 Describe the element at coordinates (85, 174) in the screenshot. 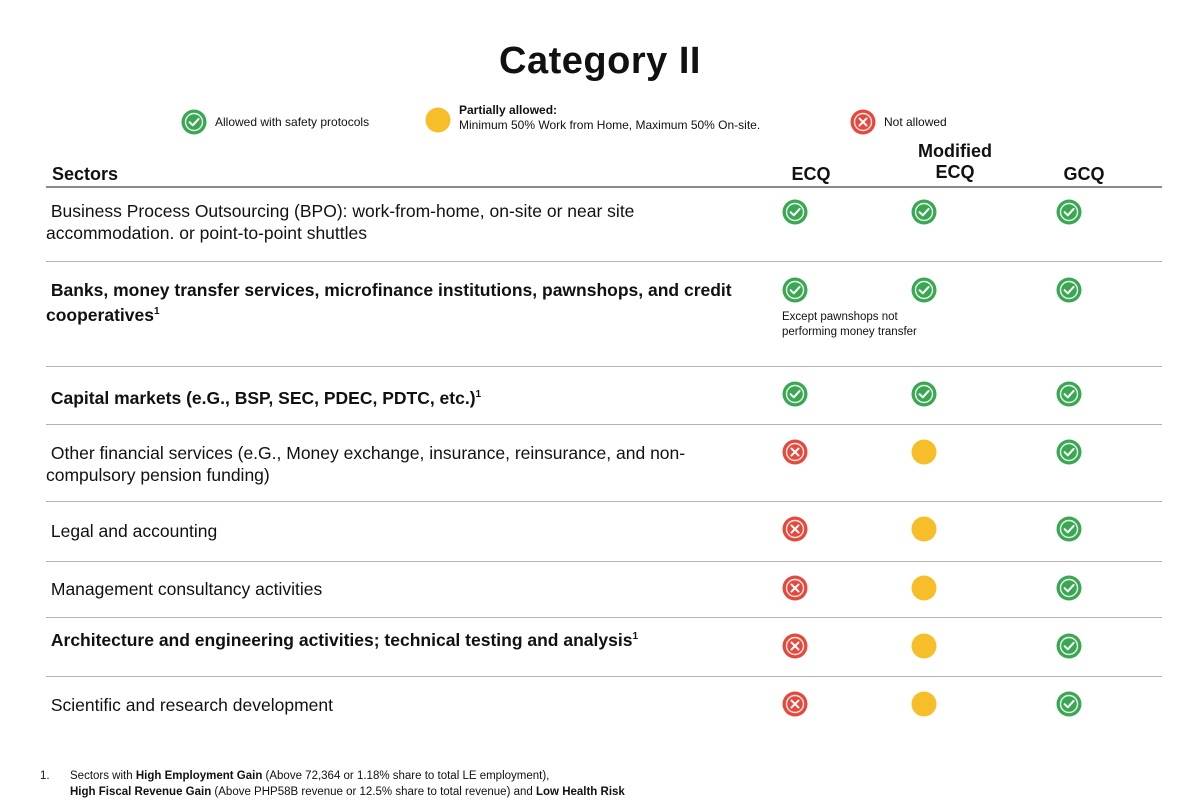

I see `column-header-sectors: Sectors` at that location.